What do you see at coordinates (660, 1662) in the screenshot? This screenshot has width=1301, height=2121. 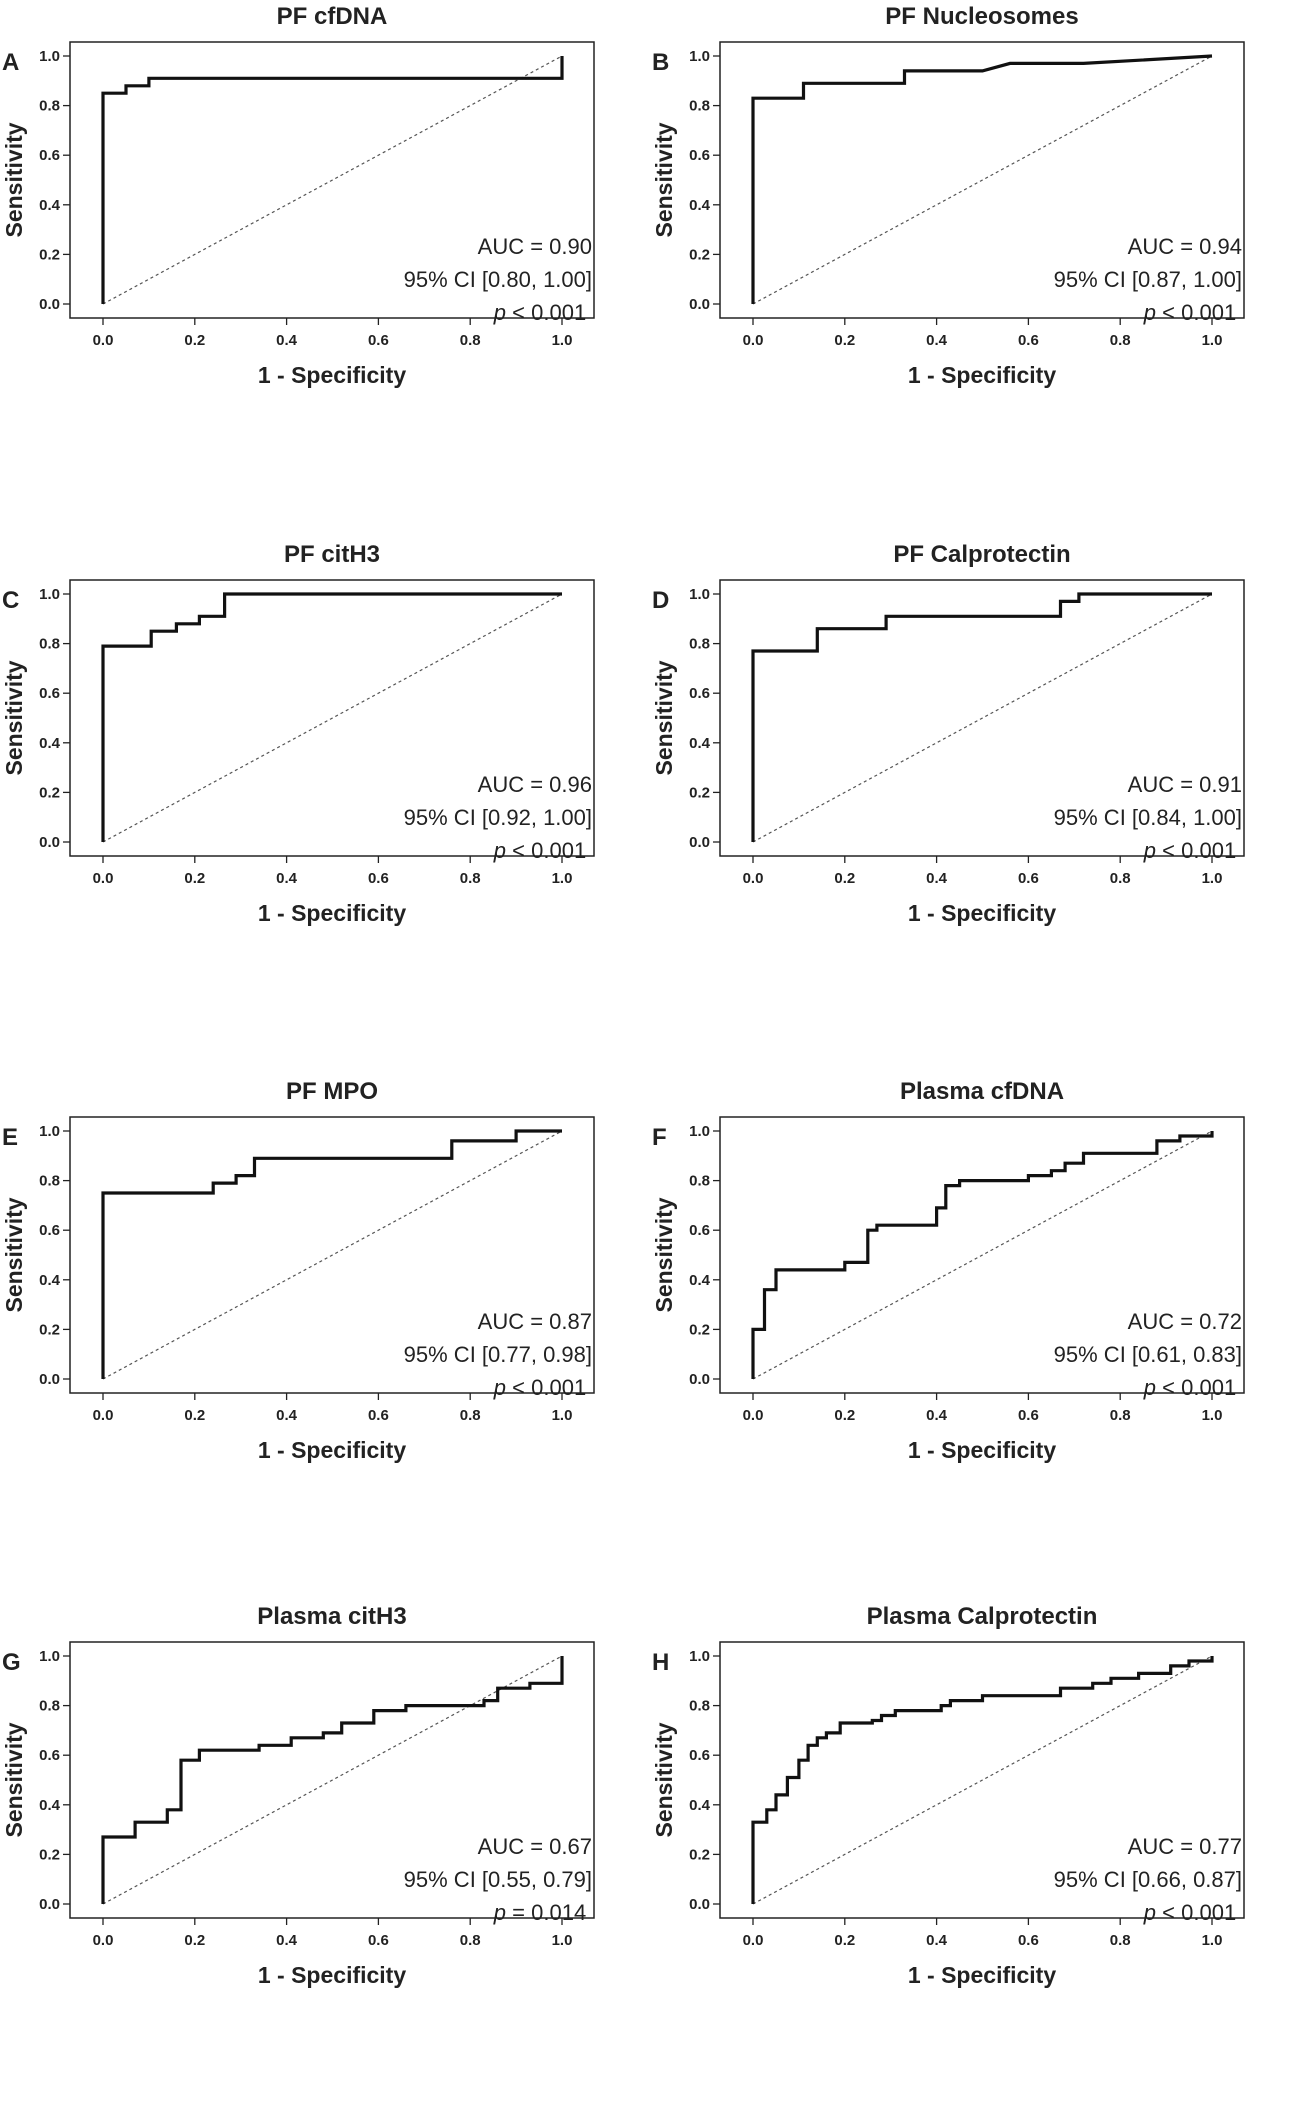 I see `panel-letter: H` at bounding box center [660, 1662].